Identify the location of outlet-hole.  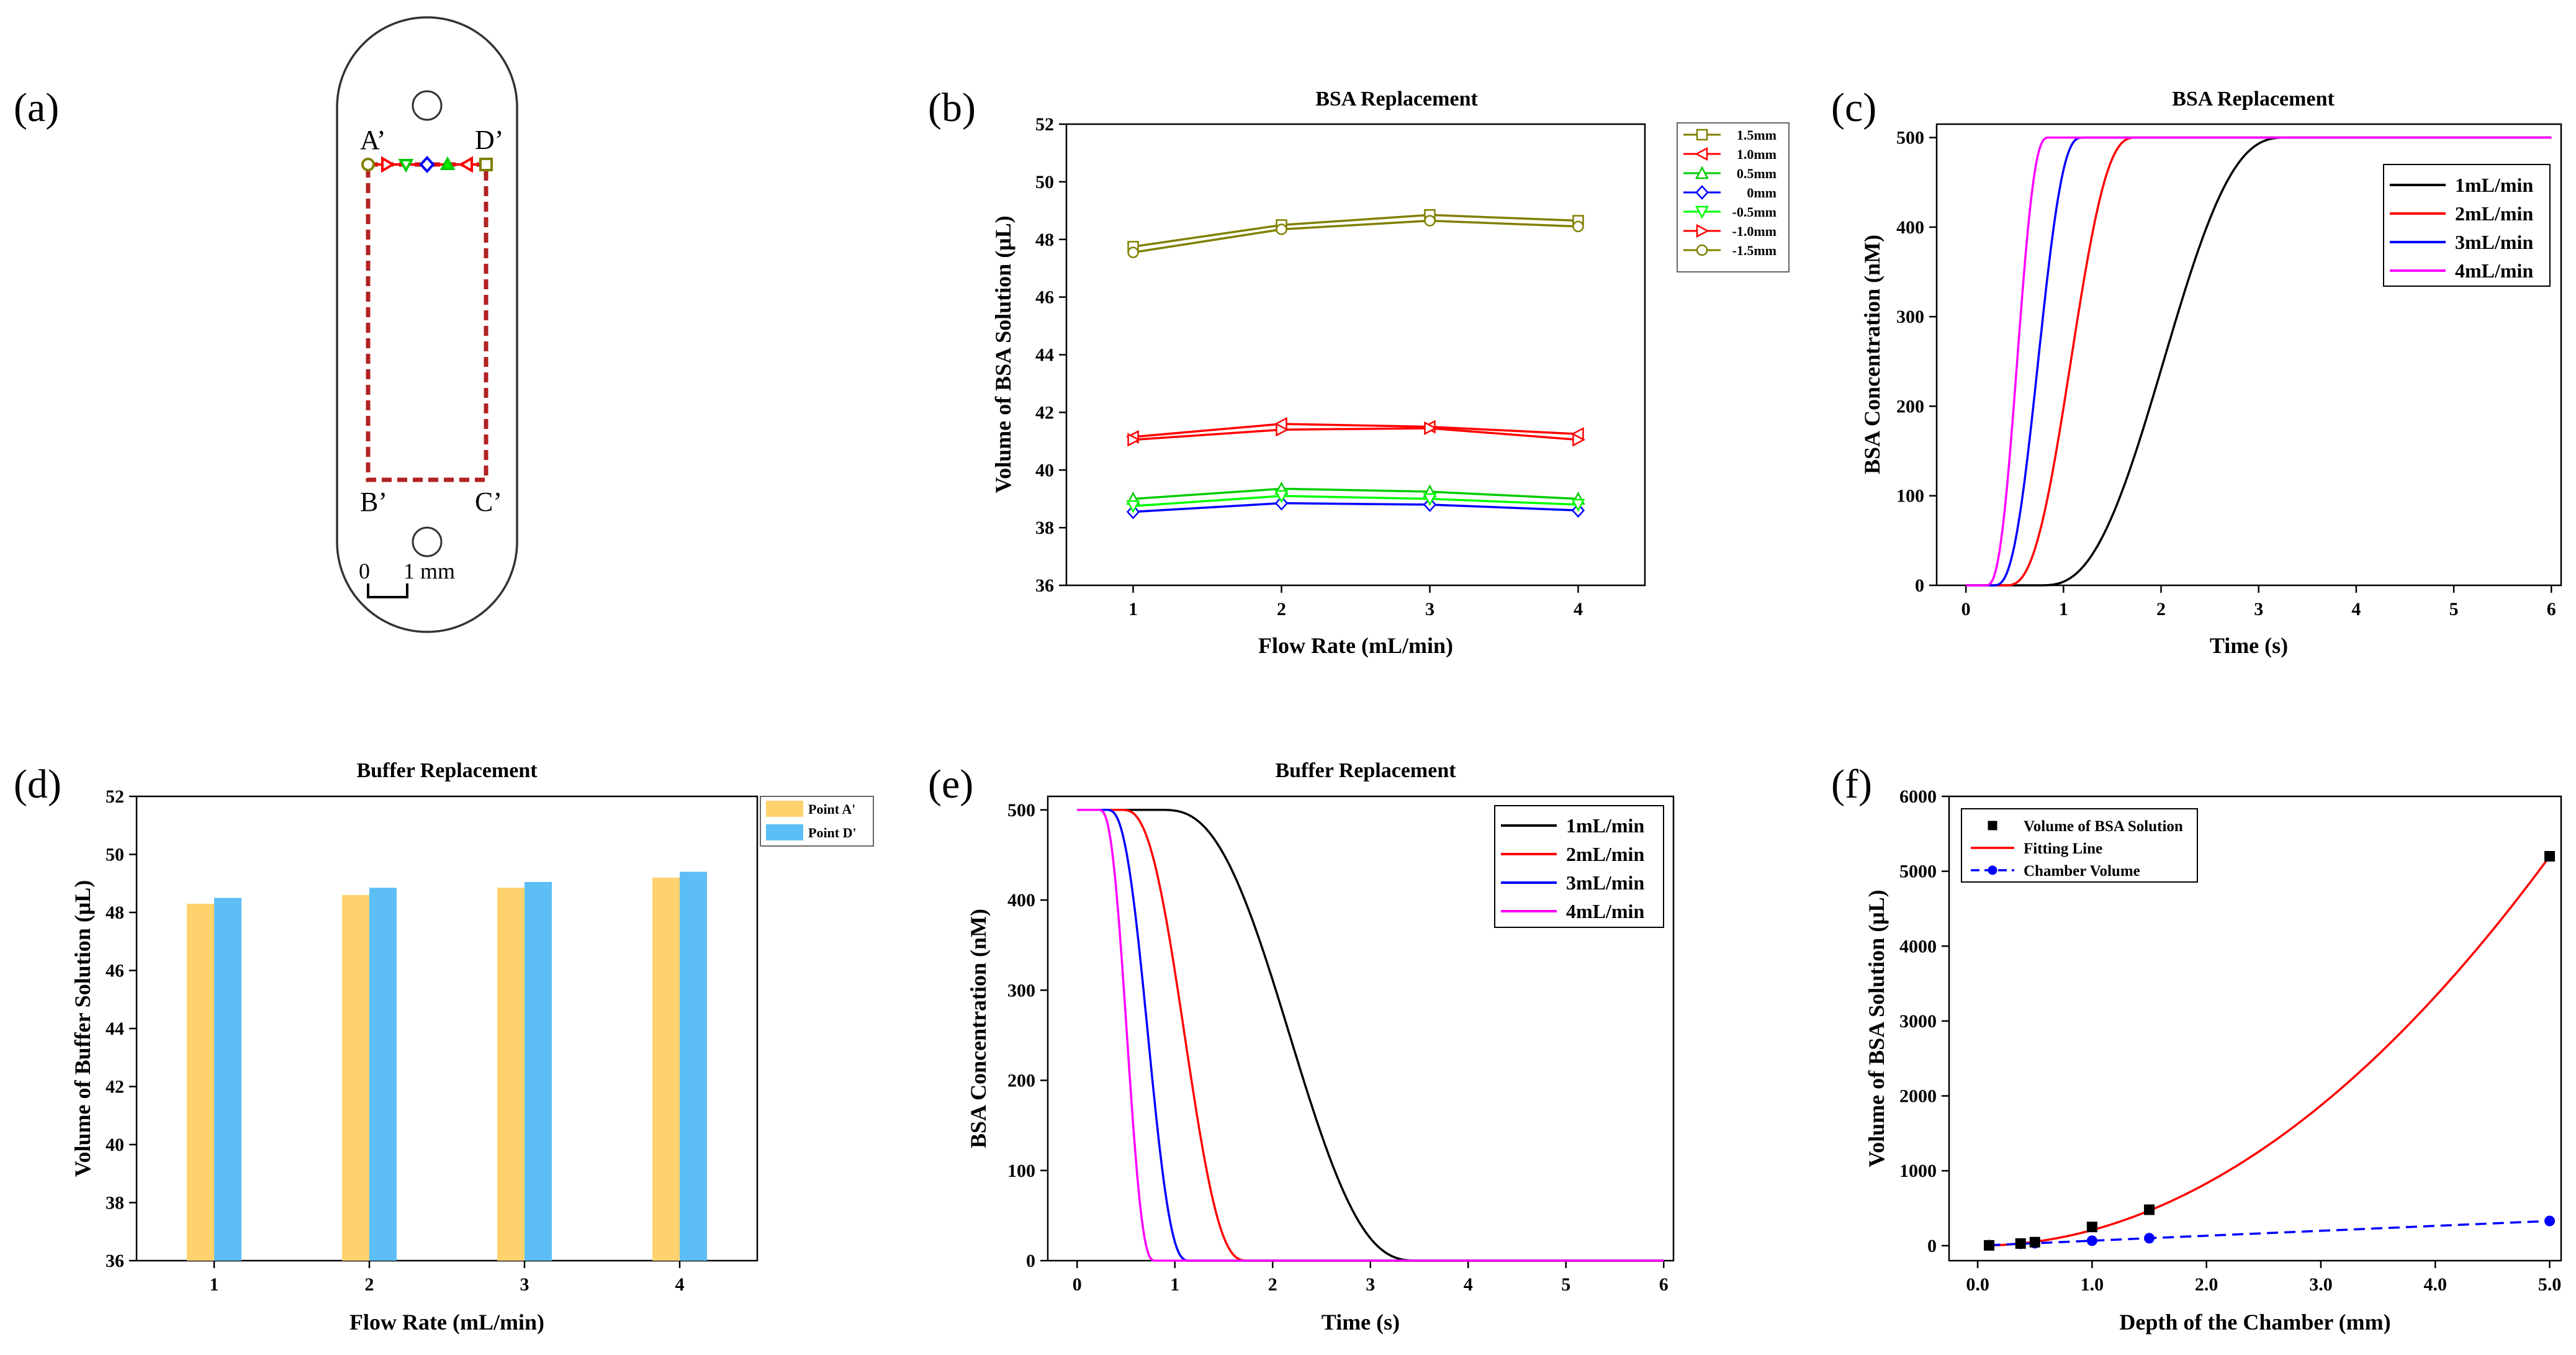
(427, 541).